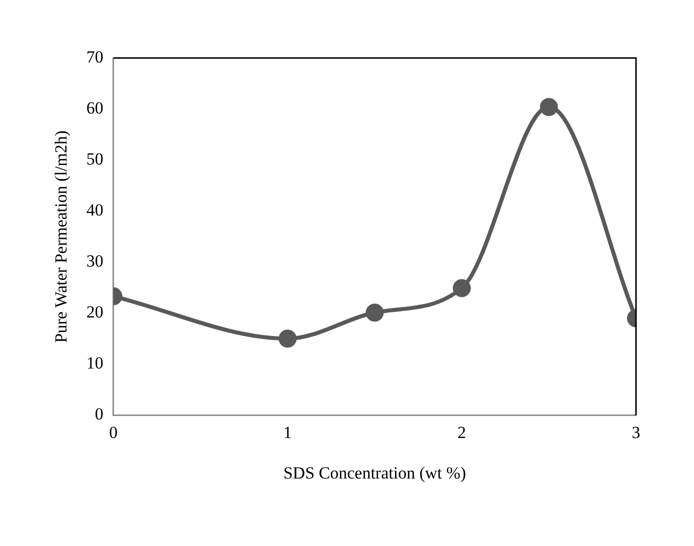 This screenshot has height=546, width=694. Describe the element at coordinates (287, 432) in the screenshot. I see `x-tick-label: 1` at that location.